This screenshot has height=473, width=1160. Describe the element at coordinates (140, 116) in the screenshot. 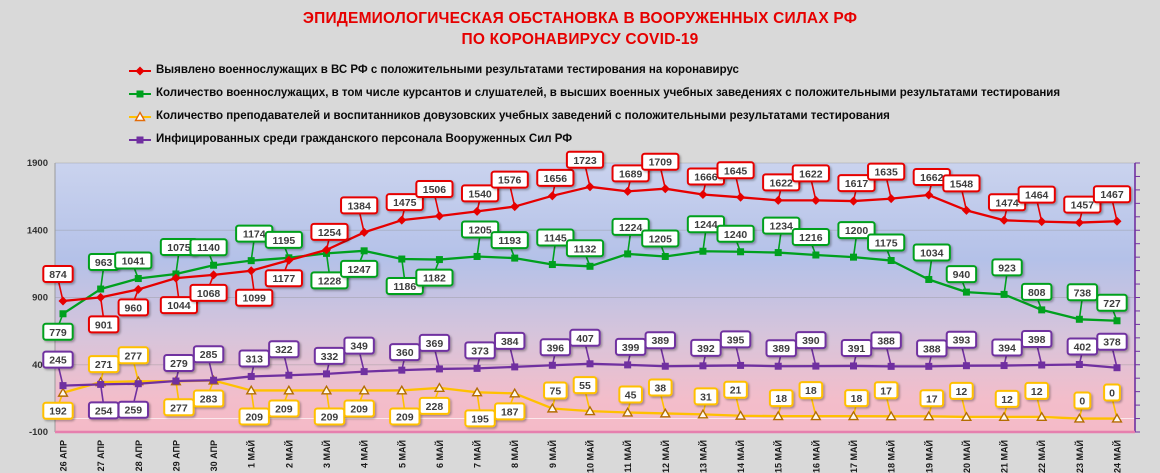

I see `orange-triangle-line-icon` at that location.